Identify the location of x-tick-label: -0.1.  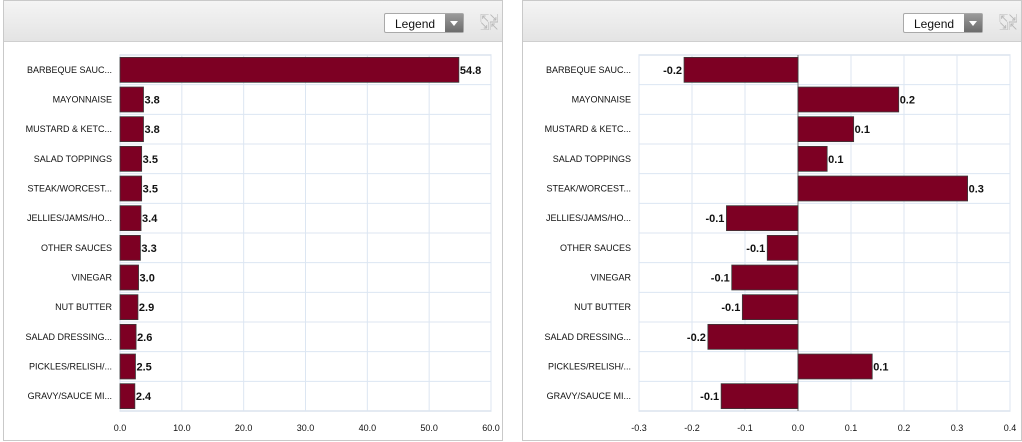
(745, 428).